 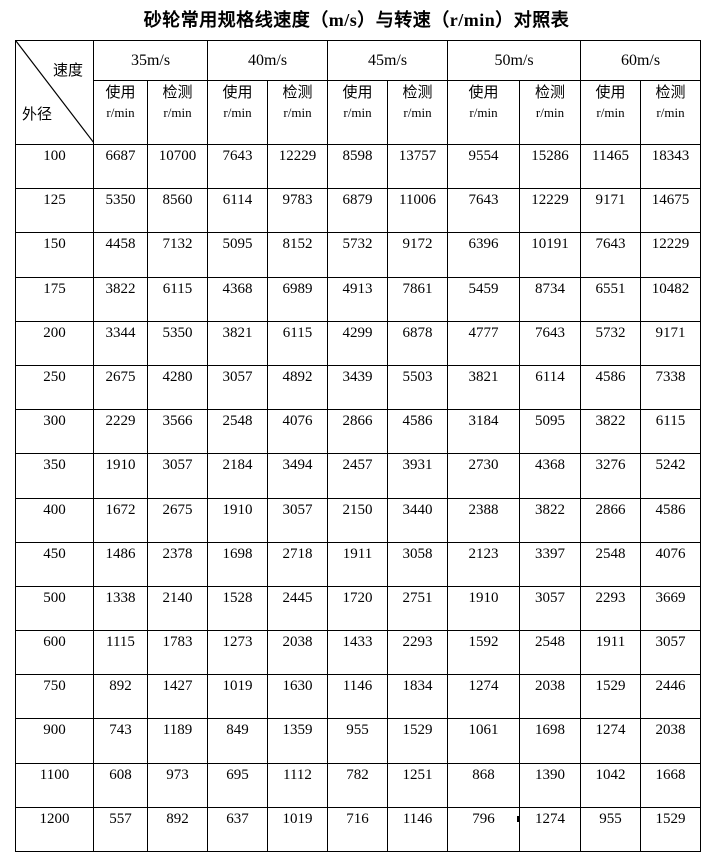 I want to click on page-title: 砂轮常用规格线速度（m/s）与转速（r/min）对照表, so click(x=356, y=20).